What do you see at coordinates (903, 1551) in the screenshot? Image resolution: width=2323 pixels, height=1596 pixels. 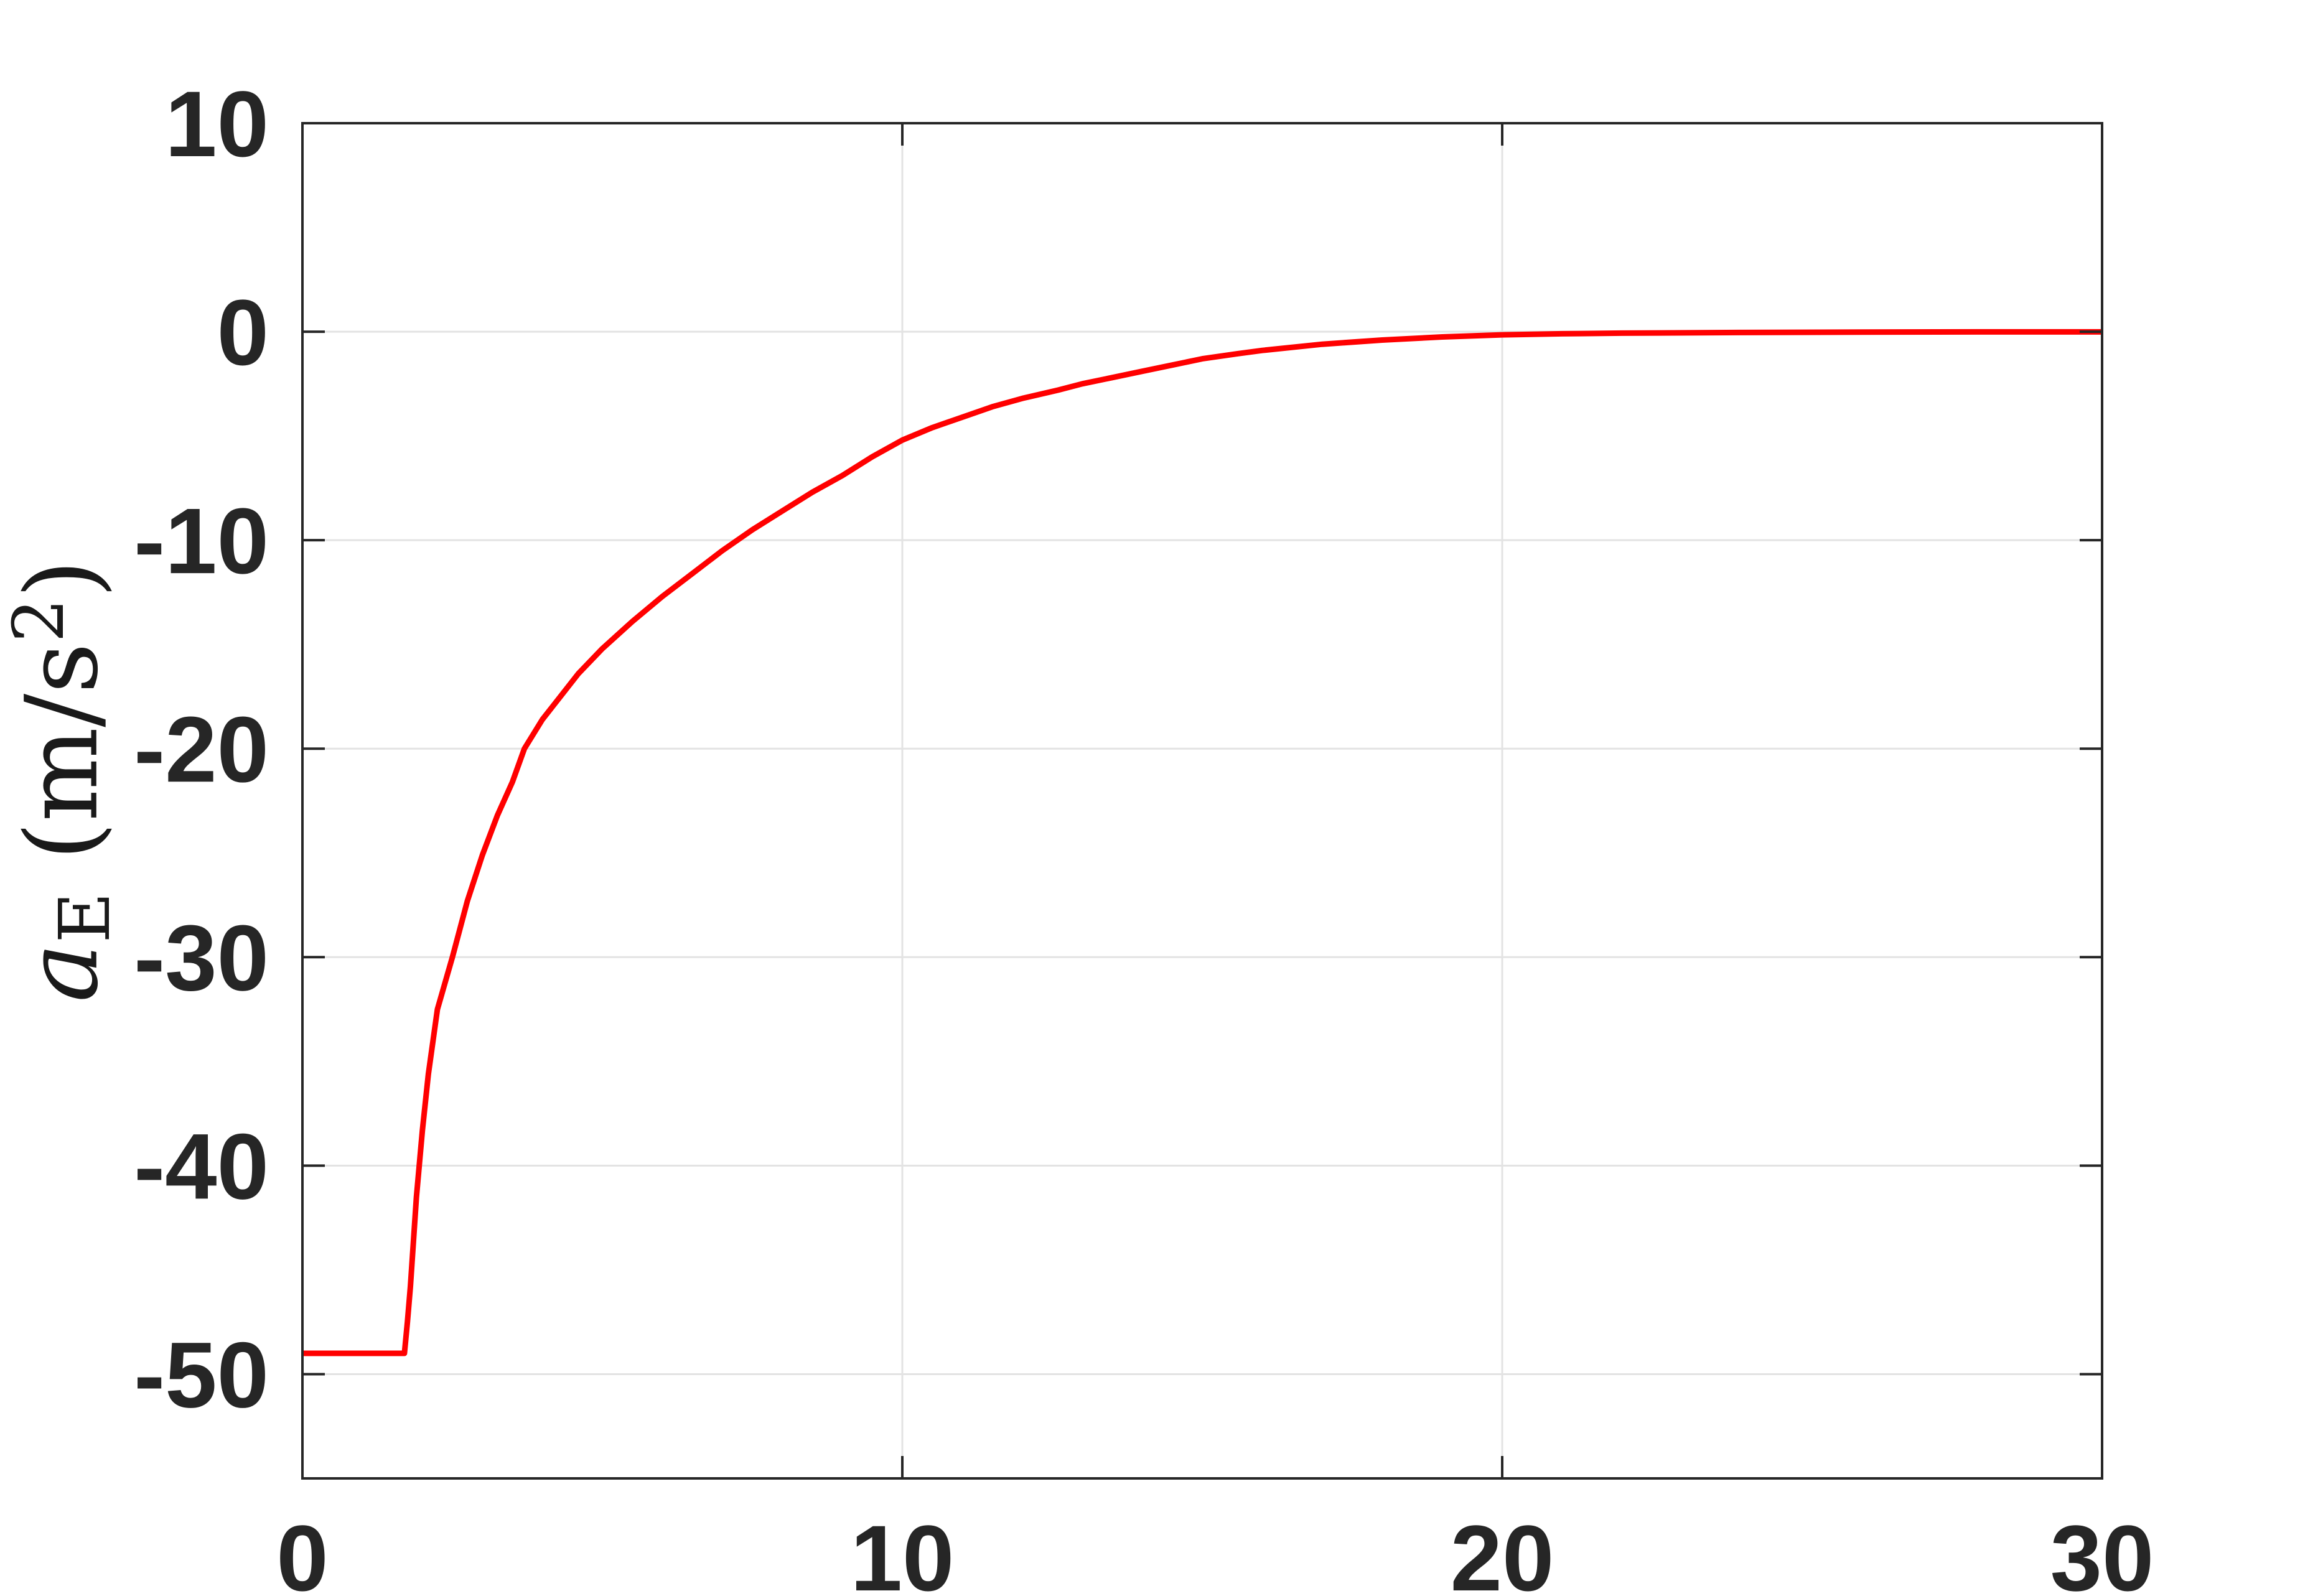 I see `x-tick-label: 10` at bounding box center [903, 1551].